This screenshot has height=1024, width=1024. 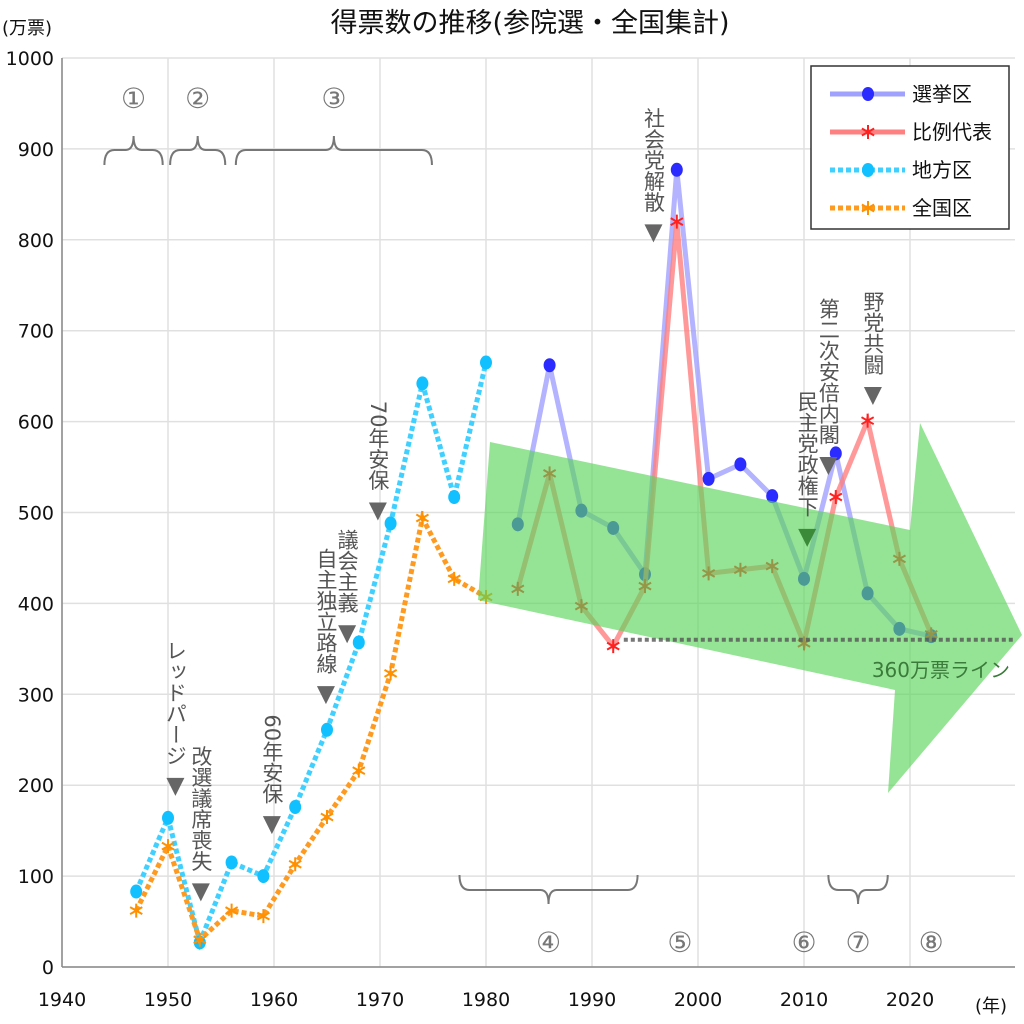 I want to click on annotation-label: 70年安保, so click(x=378, y=446).